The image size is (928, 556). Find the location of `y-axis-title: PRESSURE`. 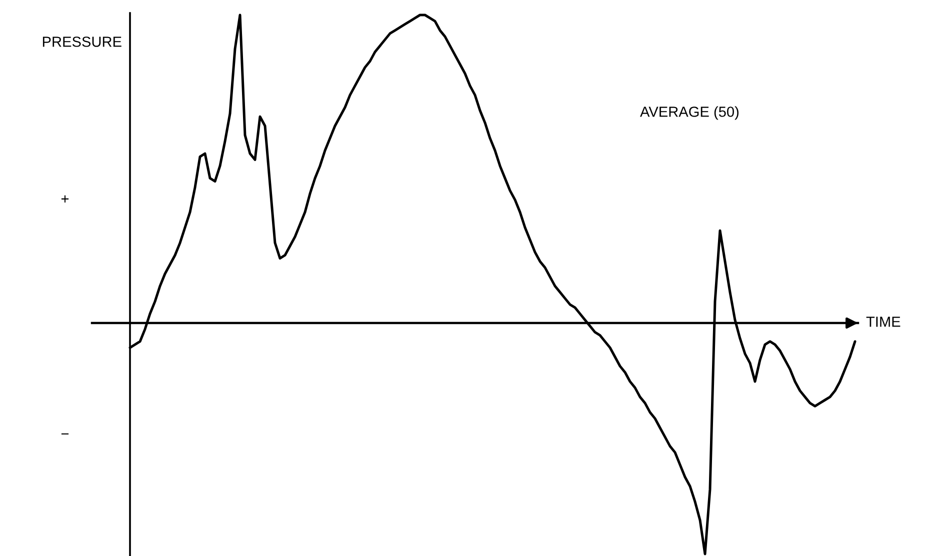

y-axis-title: PRESSURE is located at coordinates (82, 41).